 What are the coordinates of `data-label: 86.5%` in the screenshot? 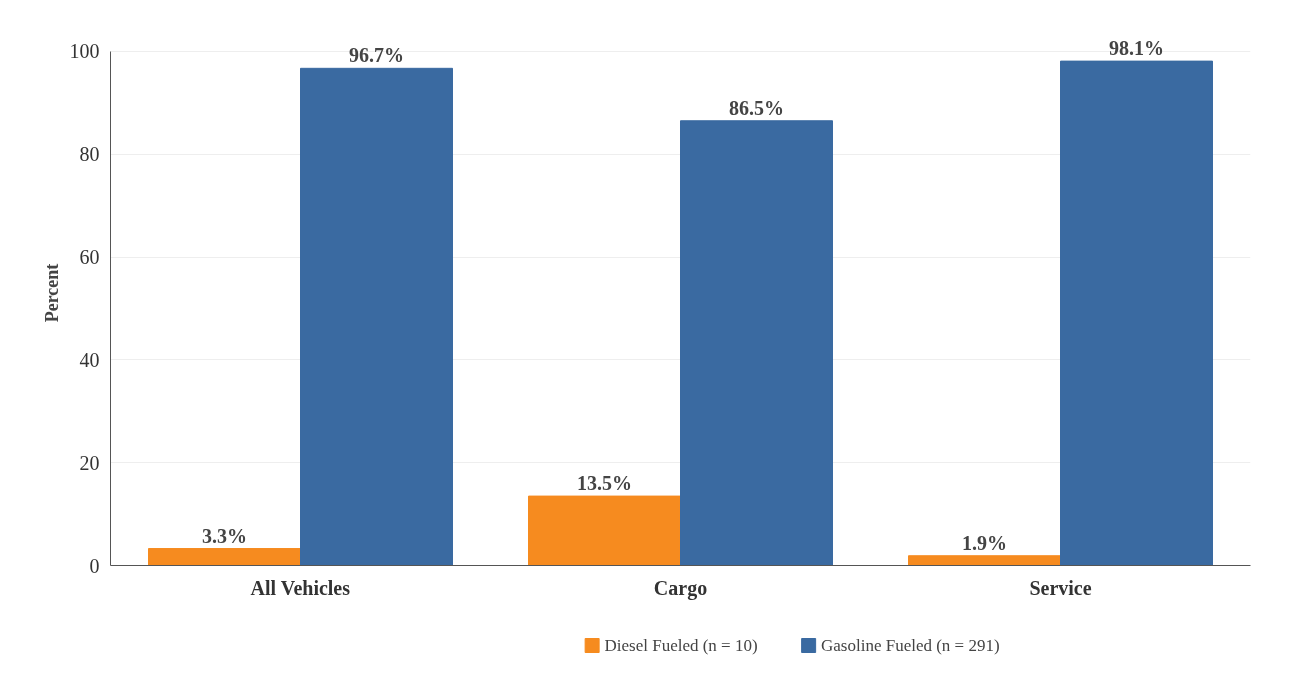 It's located at (756, 107).